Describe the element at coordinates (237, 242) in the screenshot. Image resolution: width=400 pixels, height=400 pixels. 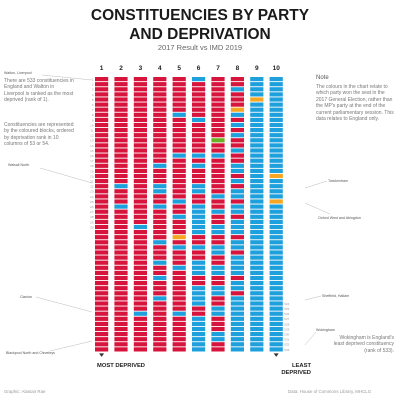
I see `cell-col8-row33` at that location.